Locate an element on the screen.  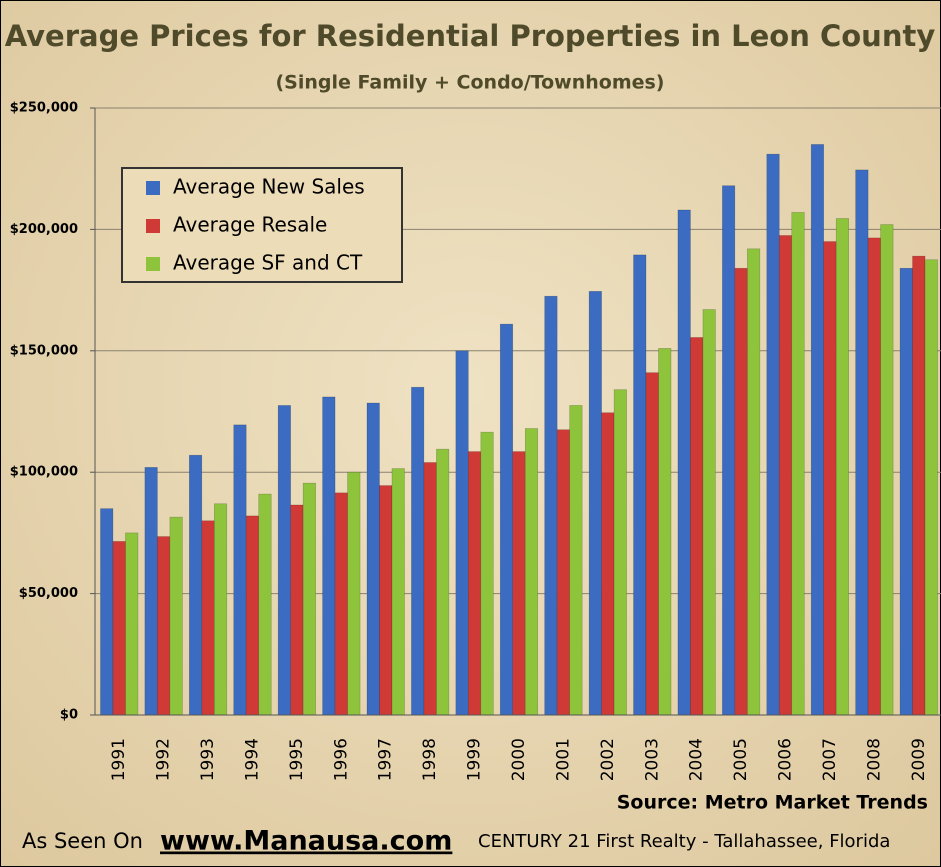
x-tick-label: 2003 is located at coordinates (652, 759).